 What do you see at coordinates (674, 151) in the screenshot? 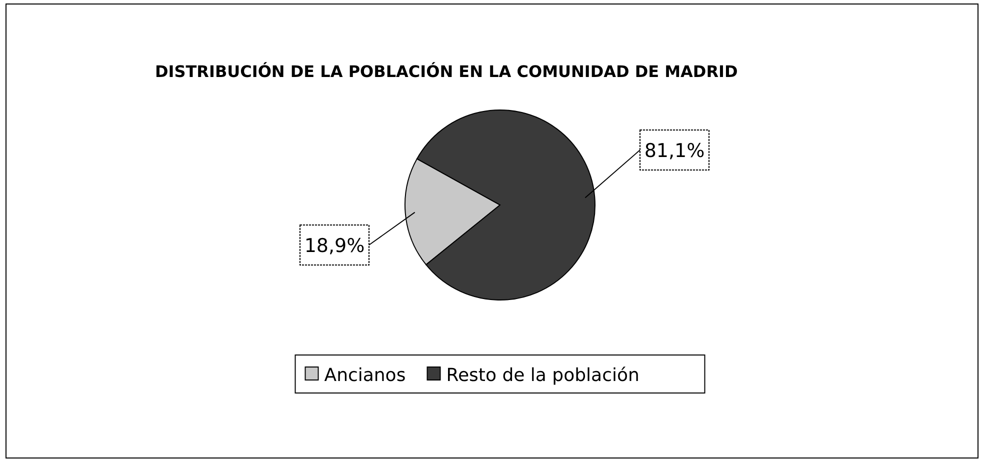
I see `data-label: 81,1%` at bounding box center [674, 151].